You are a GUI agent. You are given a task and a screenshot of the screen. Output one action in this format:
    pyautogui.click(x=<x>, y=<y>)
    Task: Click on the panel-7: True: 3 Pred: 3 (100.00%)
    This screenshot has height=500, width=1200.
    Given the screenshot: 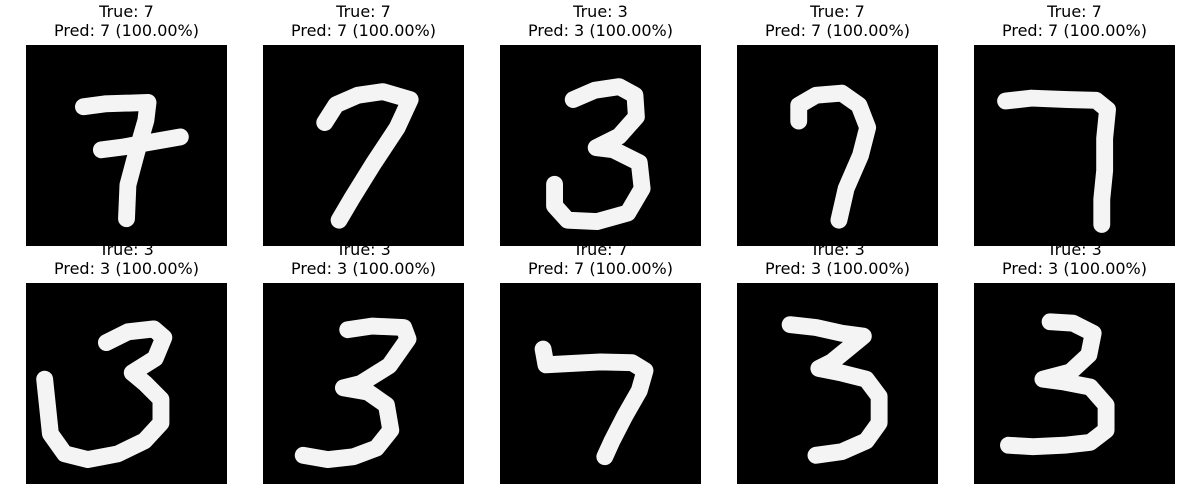 What is the action you would take?
    pyautogui.click(x=363, y=358)
    